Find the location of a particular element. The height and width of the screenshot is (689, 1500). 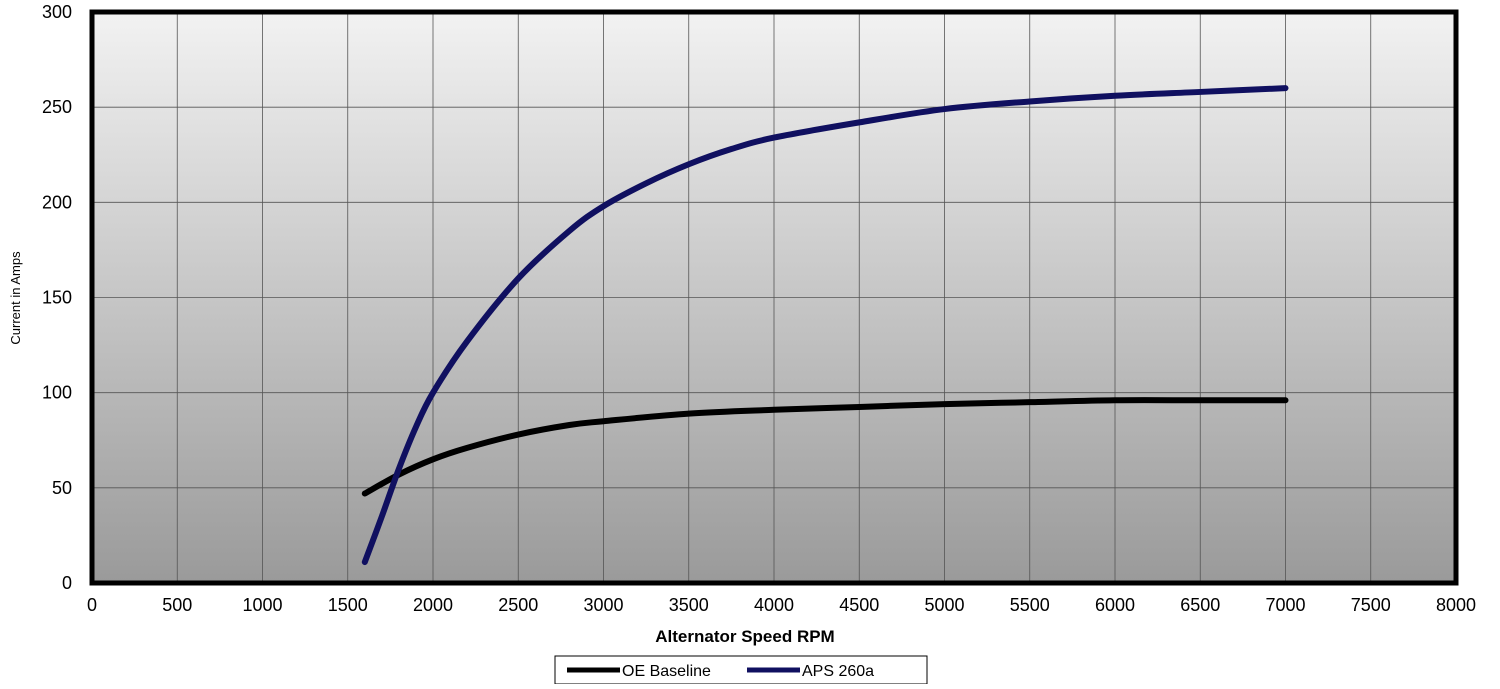

x-tick-label: 2500 is located at coordinates (518, 605).